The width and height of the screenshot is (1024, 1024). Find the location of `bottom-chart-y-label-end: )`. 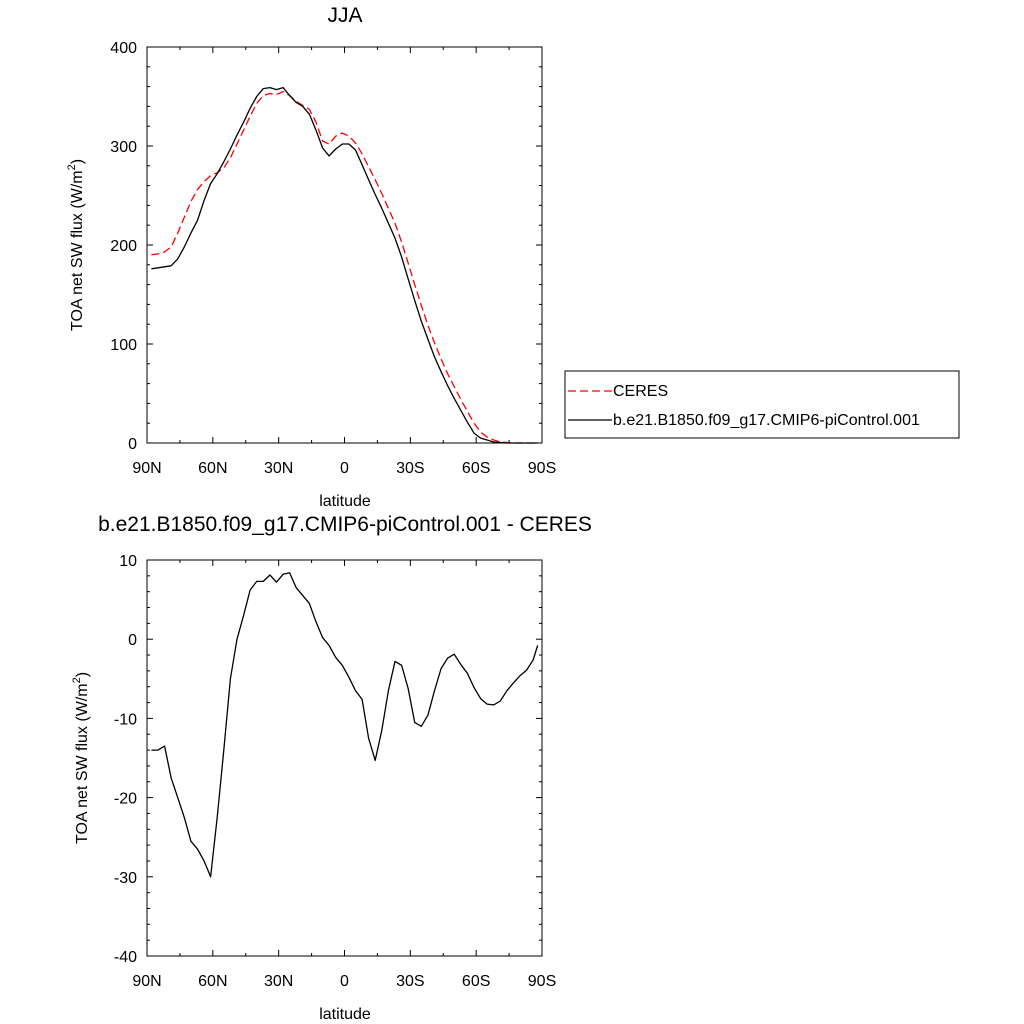

bottom-chart-y-label-end: ) is located at coordinates (82, 674).